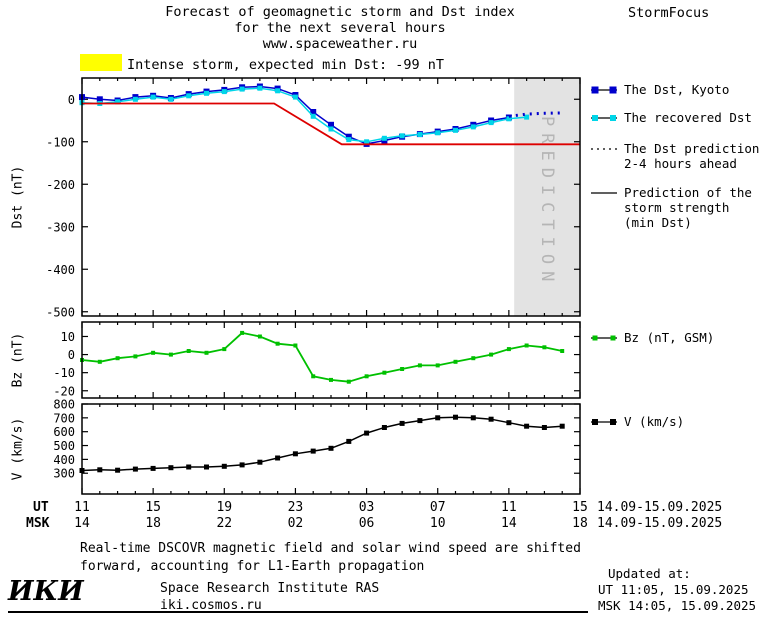  What do you see at coordinates (437, 523) in the screenshot?
I see `x-tick-label: 10` at bounding box center [437, 523].